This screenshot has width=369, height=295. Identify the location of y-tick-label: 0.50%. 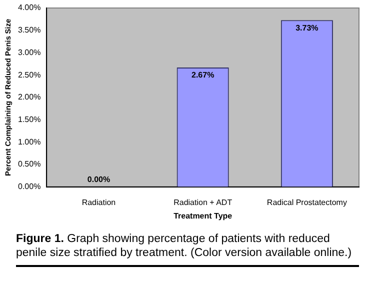
(29, 164).